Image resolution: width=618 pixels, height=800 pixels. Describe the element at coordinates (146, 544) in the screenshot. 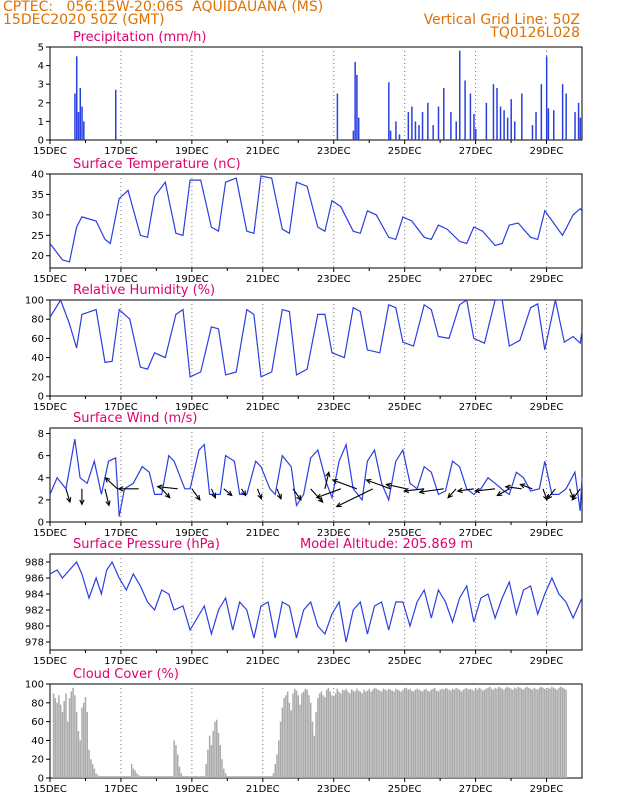

I see `panel-title: Surface Pressure (hPa)` at that location.